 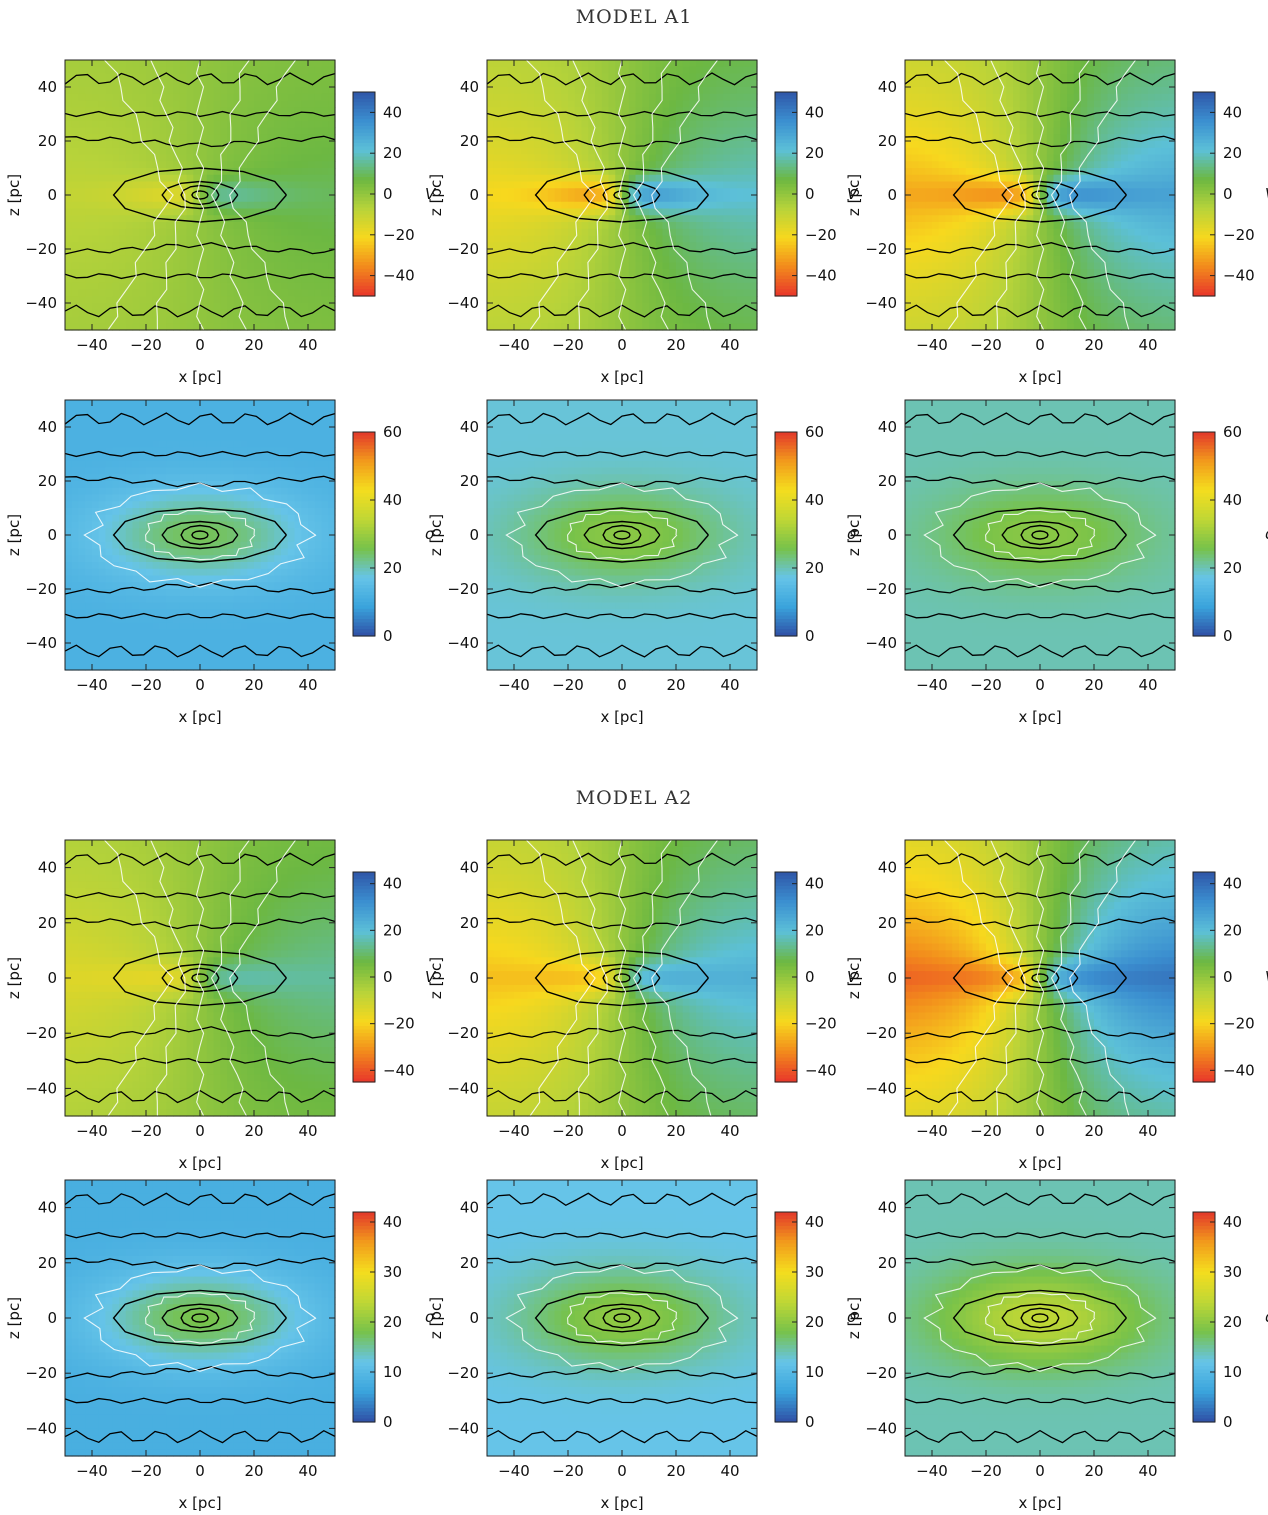 What do you see at coordinates (474, 195) in the screenshot?
I see `y-tick-label: 0` at bounding box center [474, 195].